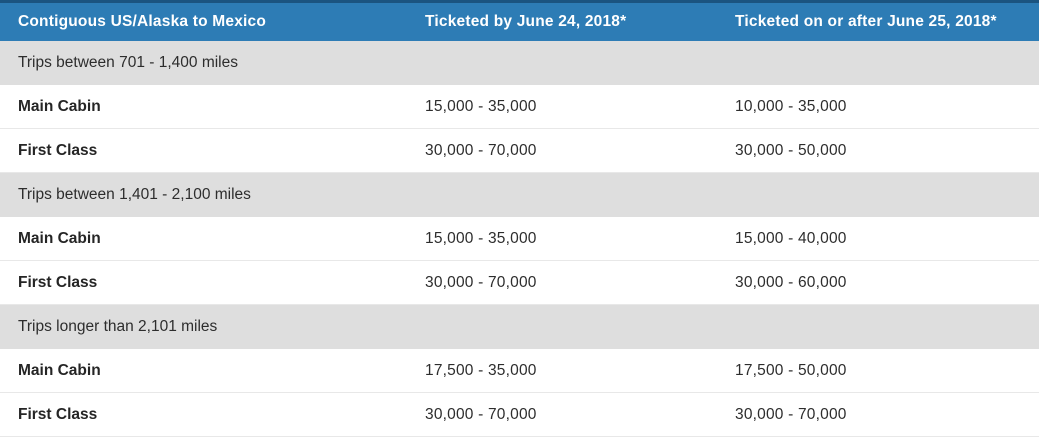 The width and height of the screenshot is (1039, 437). I want to click on miles-ticketed-by: 17,500 - 35,000, so click(481, 370).